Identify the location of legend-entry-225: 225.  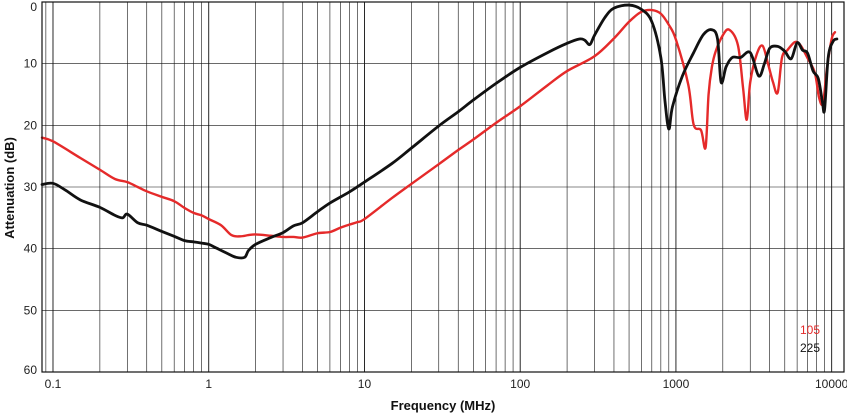
(810, 348).